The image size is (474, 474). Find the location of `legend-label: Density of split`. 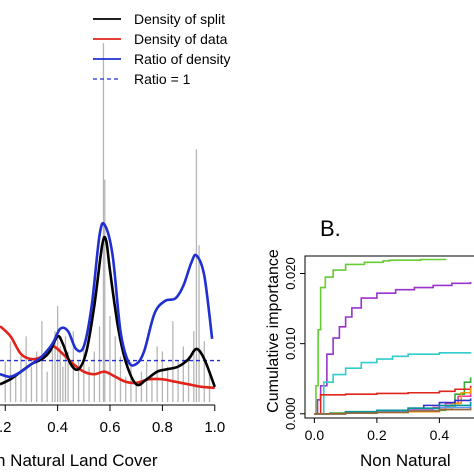

legend-label: Density of split is located at coordinates (179, 19).